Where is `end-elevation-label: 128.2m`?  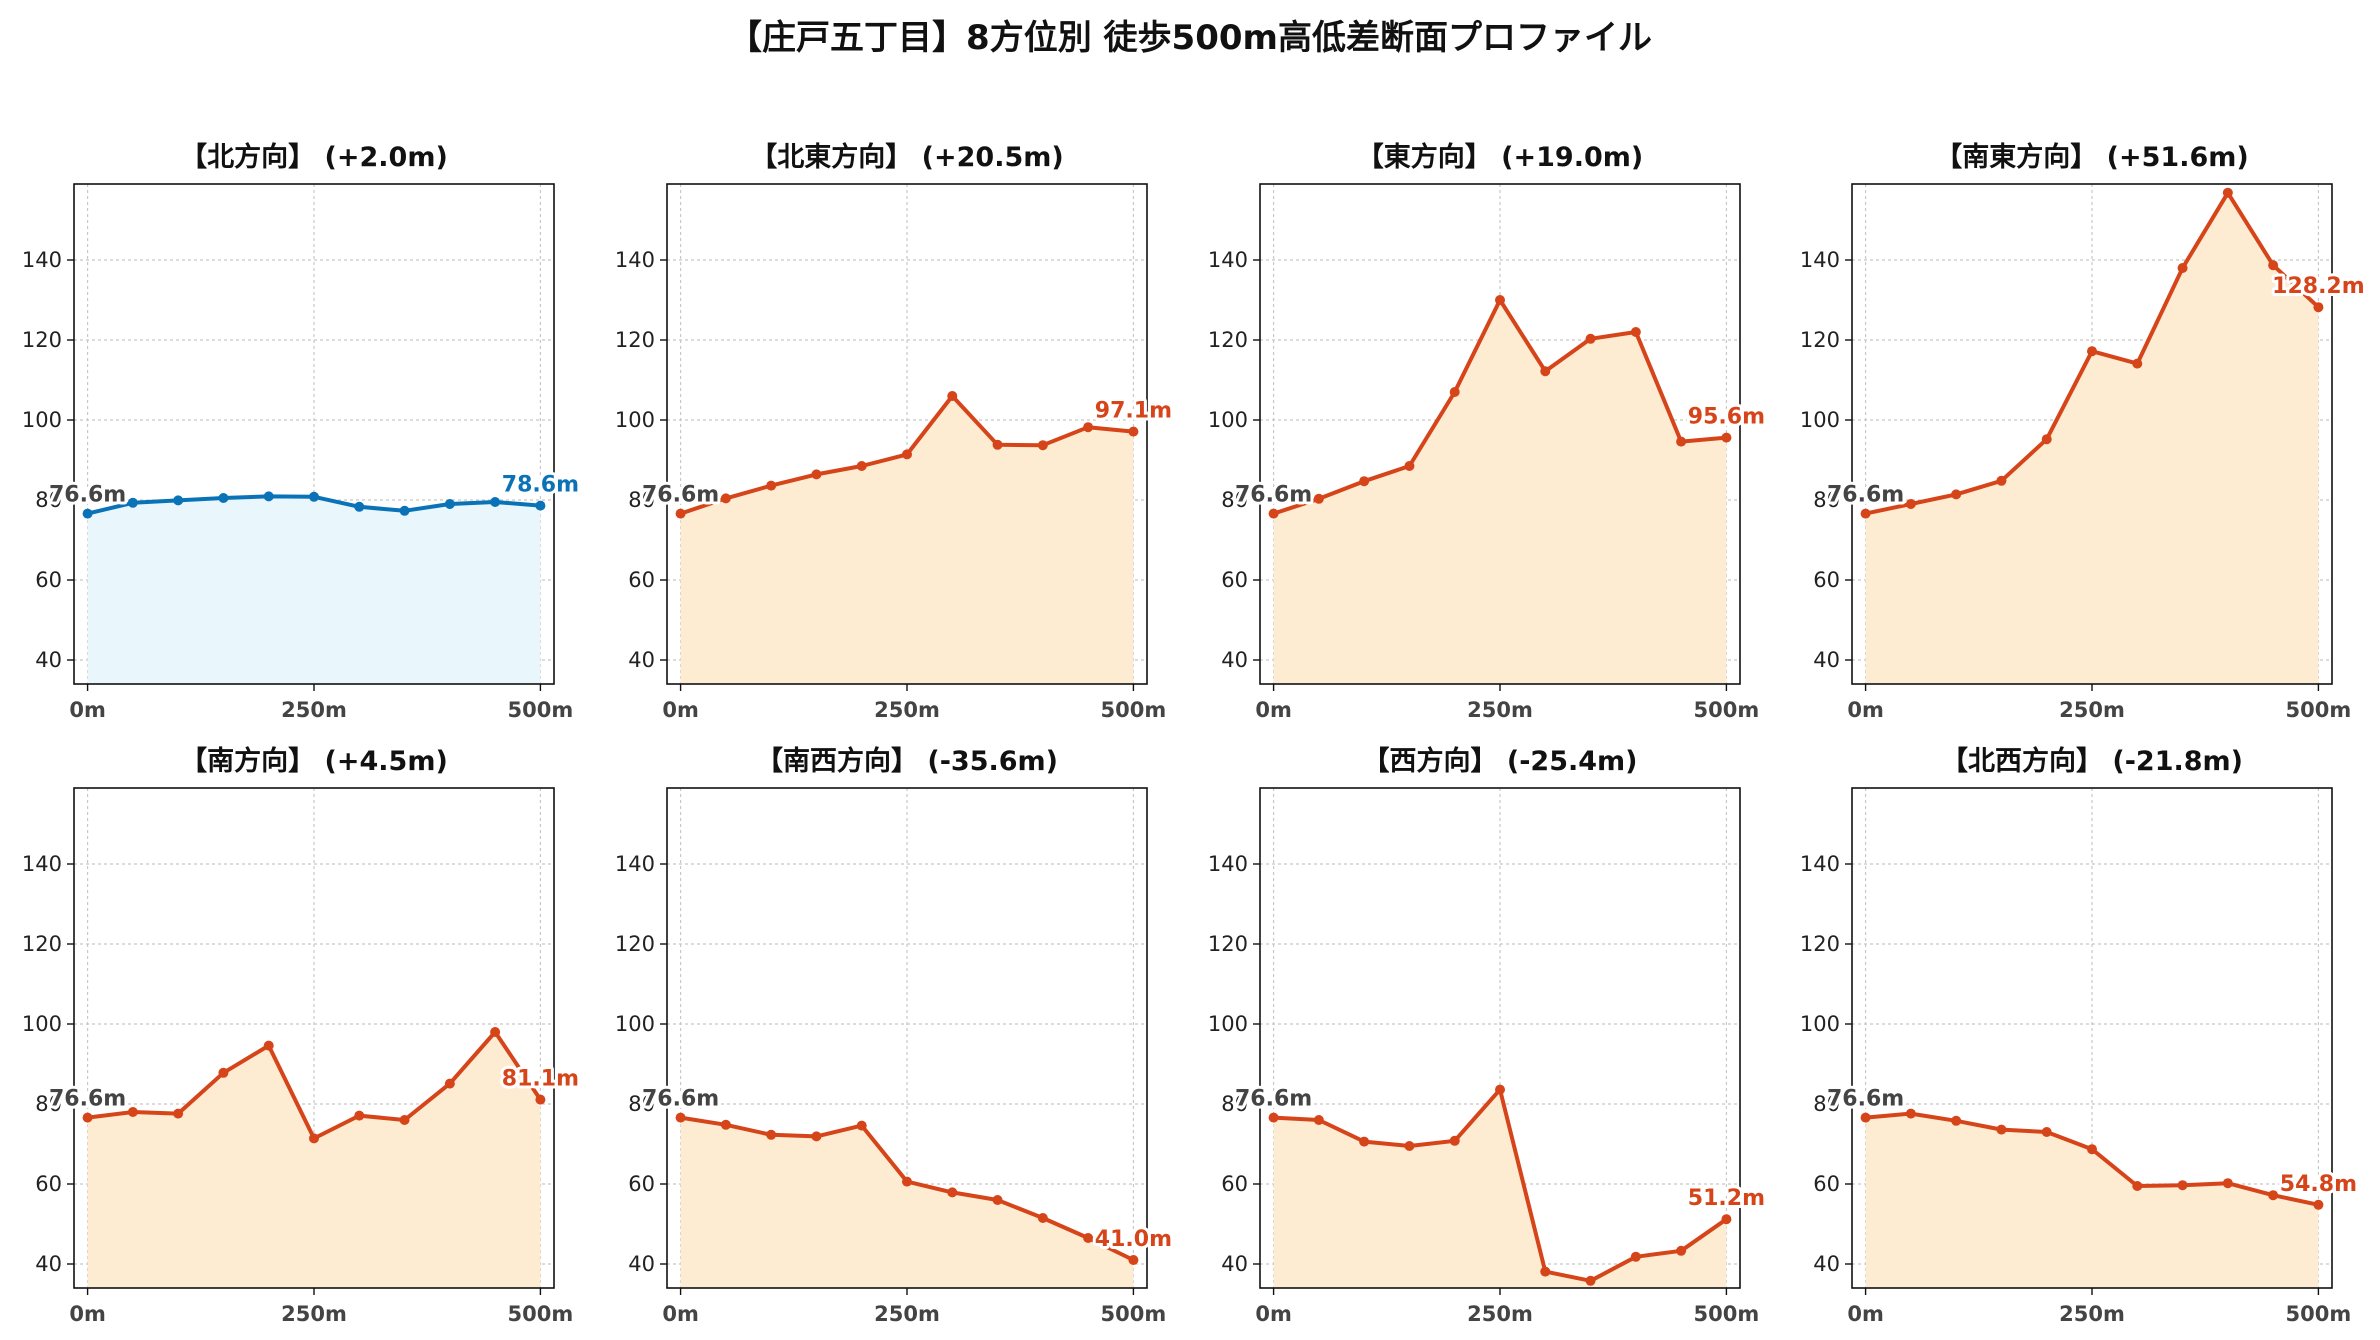
end-elevation-label: 128.2m is located at coordinates (2318, 286).